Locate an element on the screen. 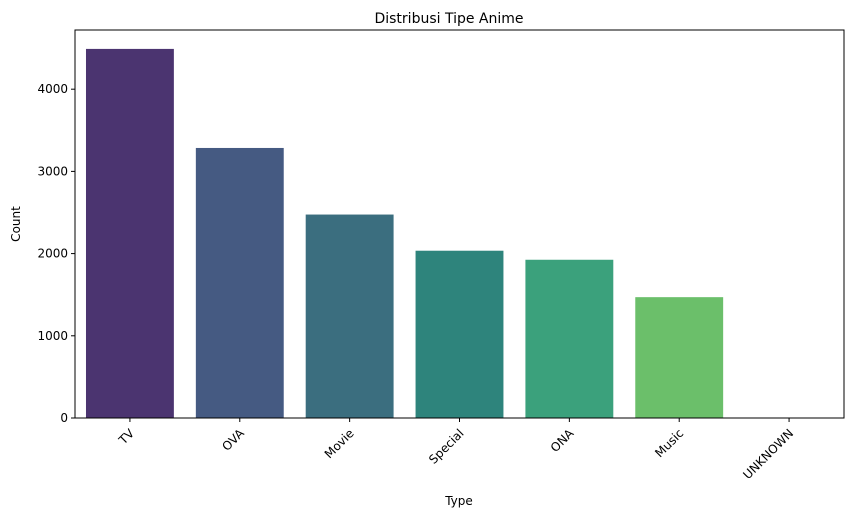  y-tick-label: 1000 is located at coordinates (52, 336).